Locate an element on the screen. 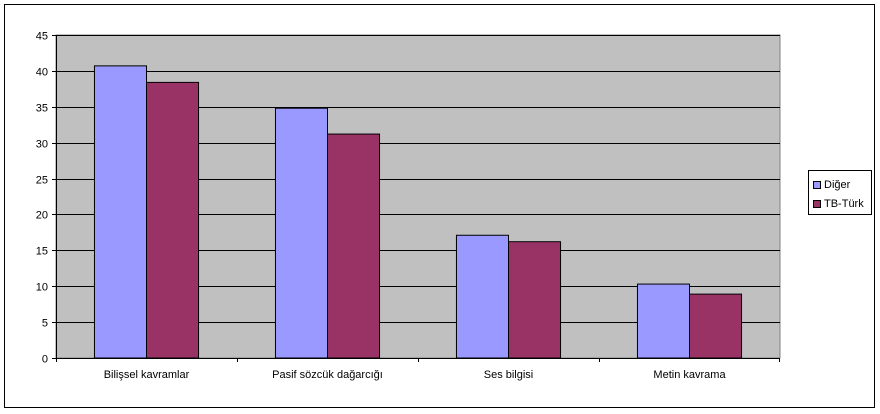 The width and height of the screenshot is (880, 414). legend-item-diger: Diğer is located at coordinates (831, 184).